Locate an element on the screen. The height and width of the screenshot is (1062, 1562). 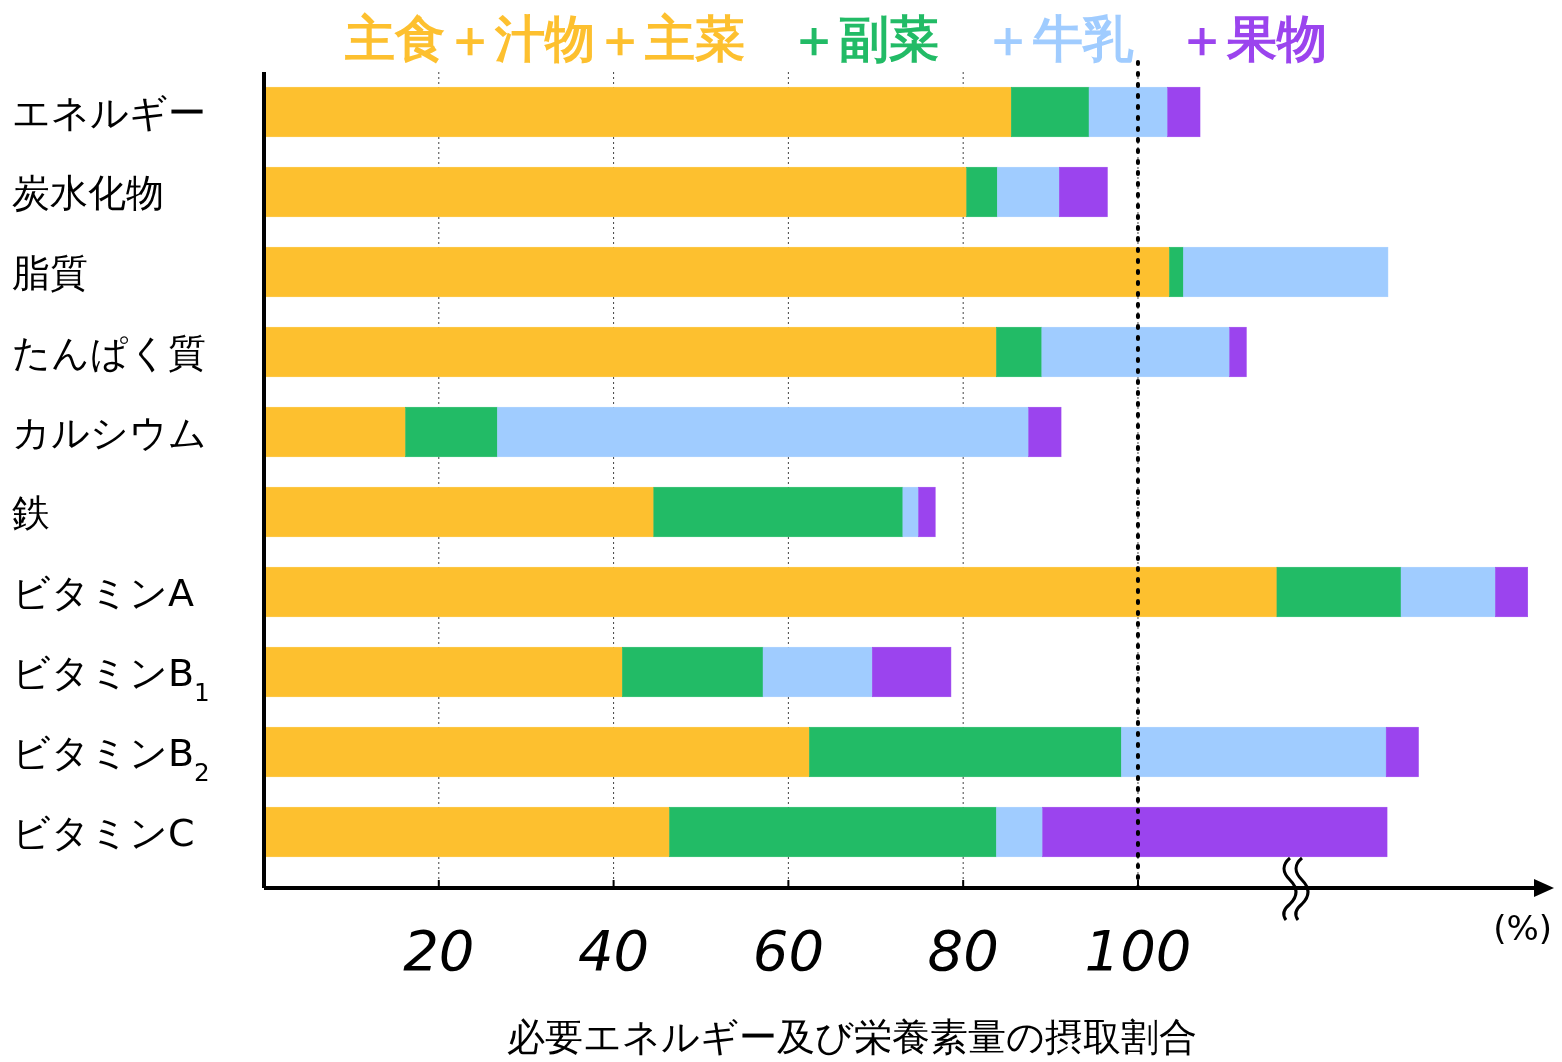
x-tick-label: 40 is located at coordinates (613, 950).